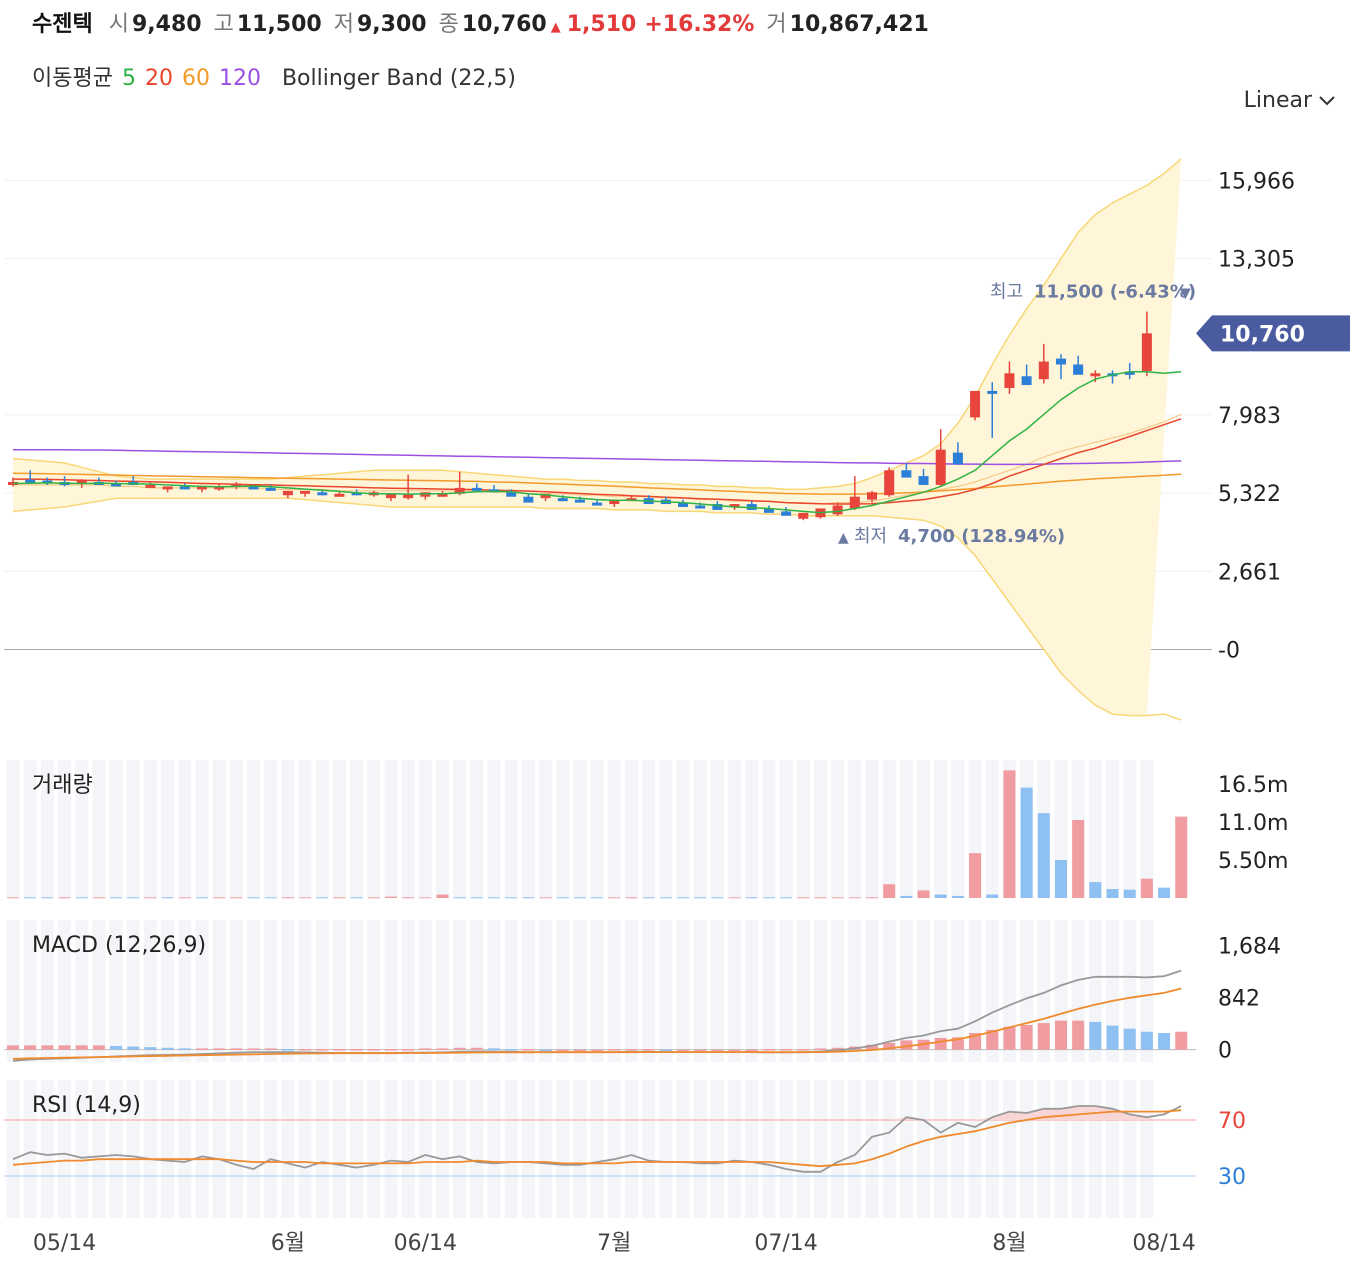  Describe the element at coordinates (398, 78) in the screenshot. I see `bollinger-legend: Bollinger Band (22,5)` at that location.